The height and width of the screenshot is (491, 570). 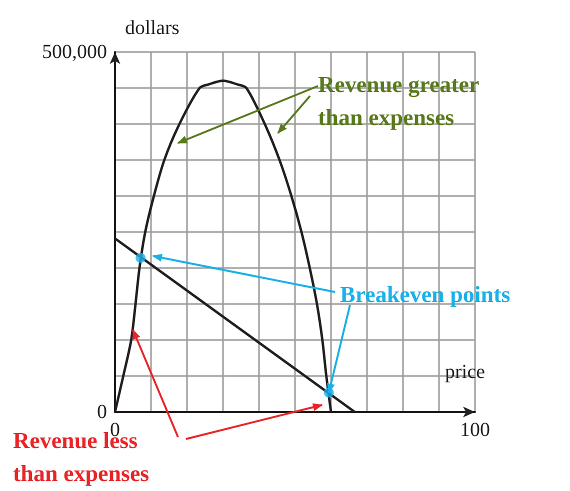 What do you see at coordinates (475, 430) in the screenshot?
I see `x-tick-label: 100` at bounding box center [475, 430].